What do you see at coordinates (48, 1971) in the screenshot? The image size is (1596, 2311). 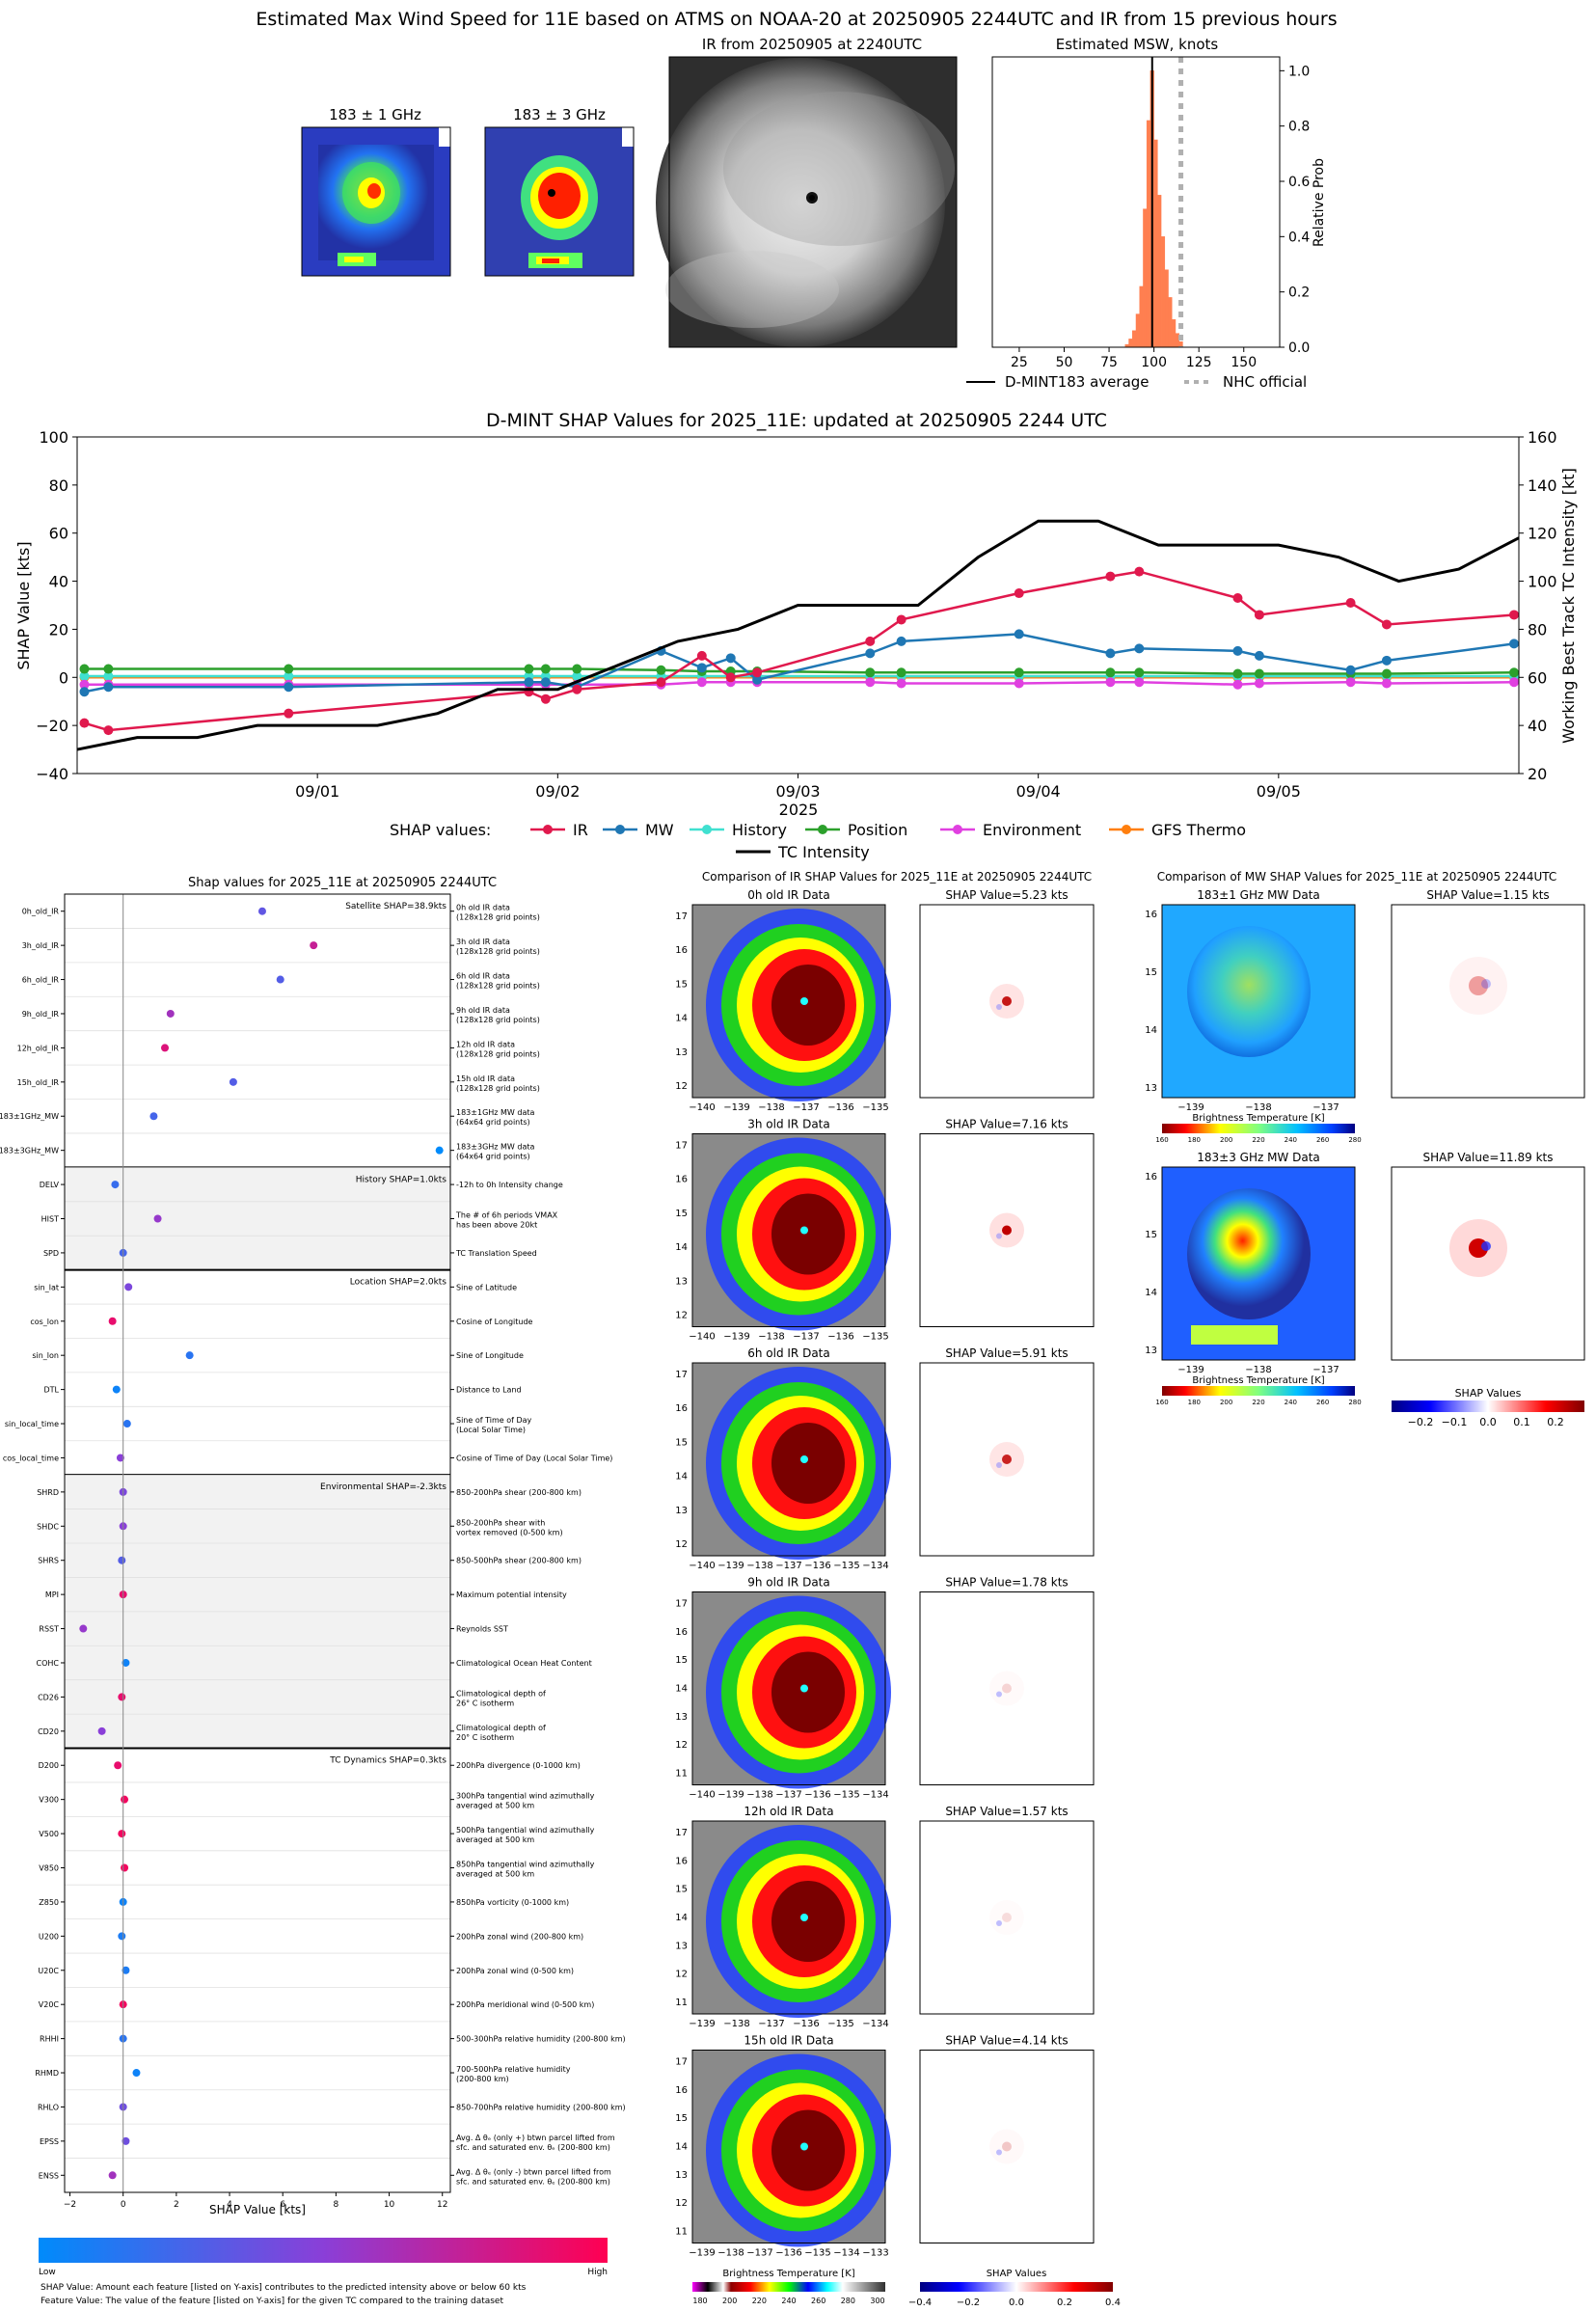 I see `feature-name: U20C` at bounding box center [48, 1971].